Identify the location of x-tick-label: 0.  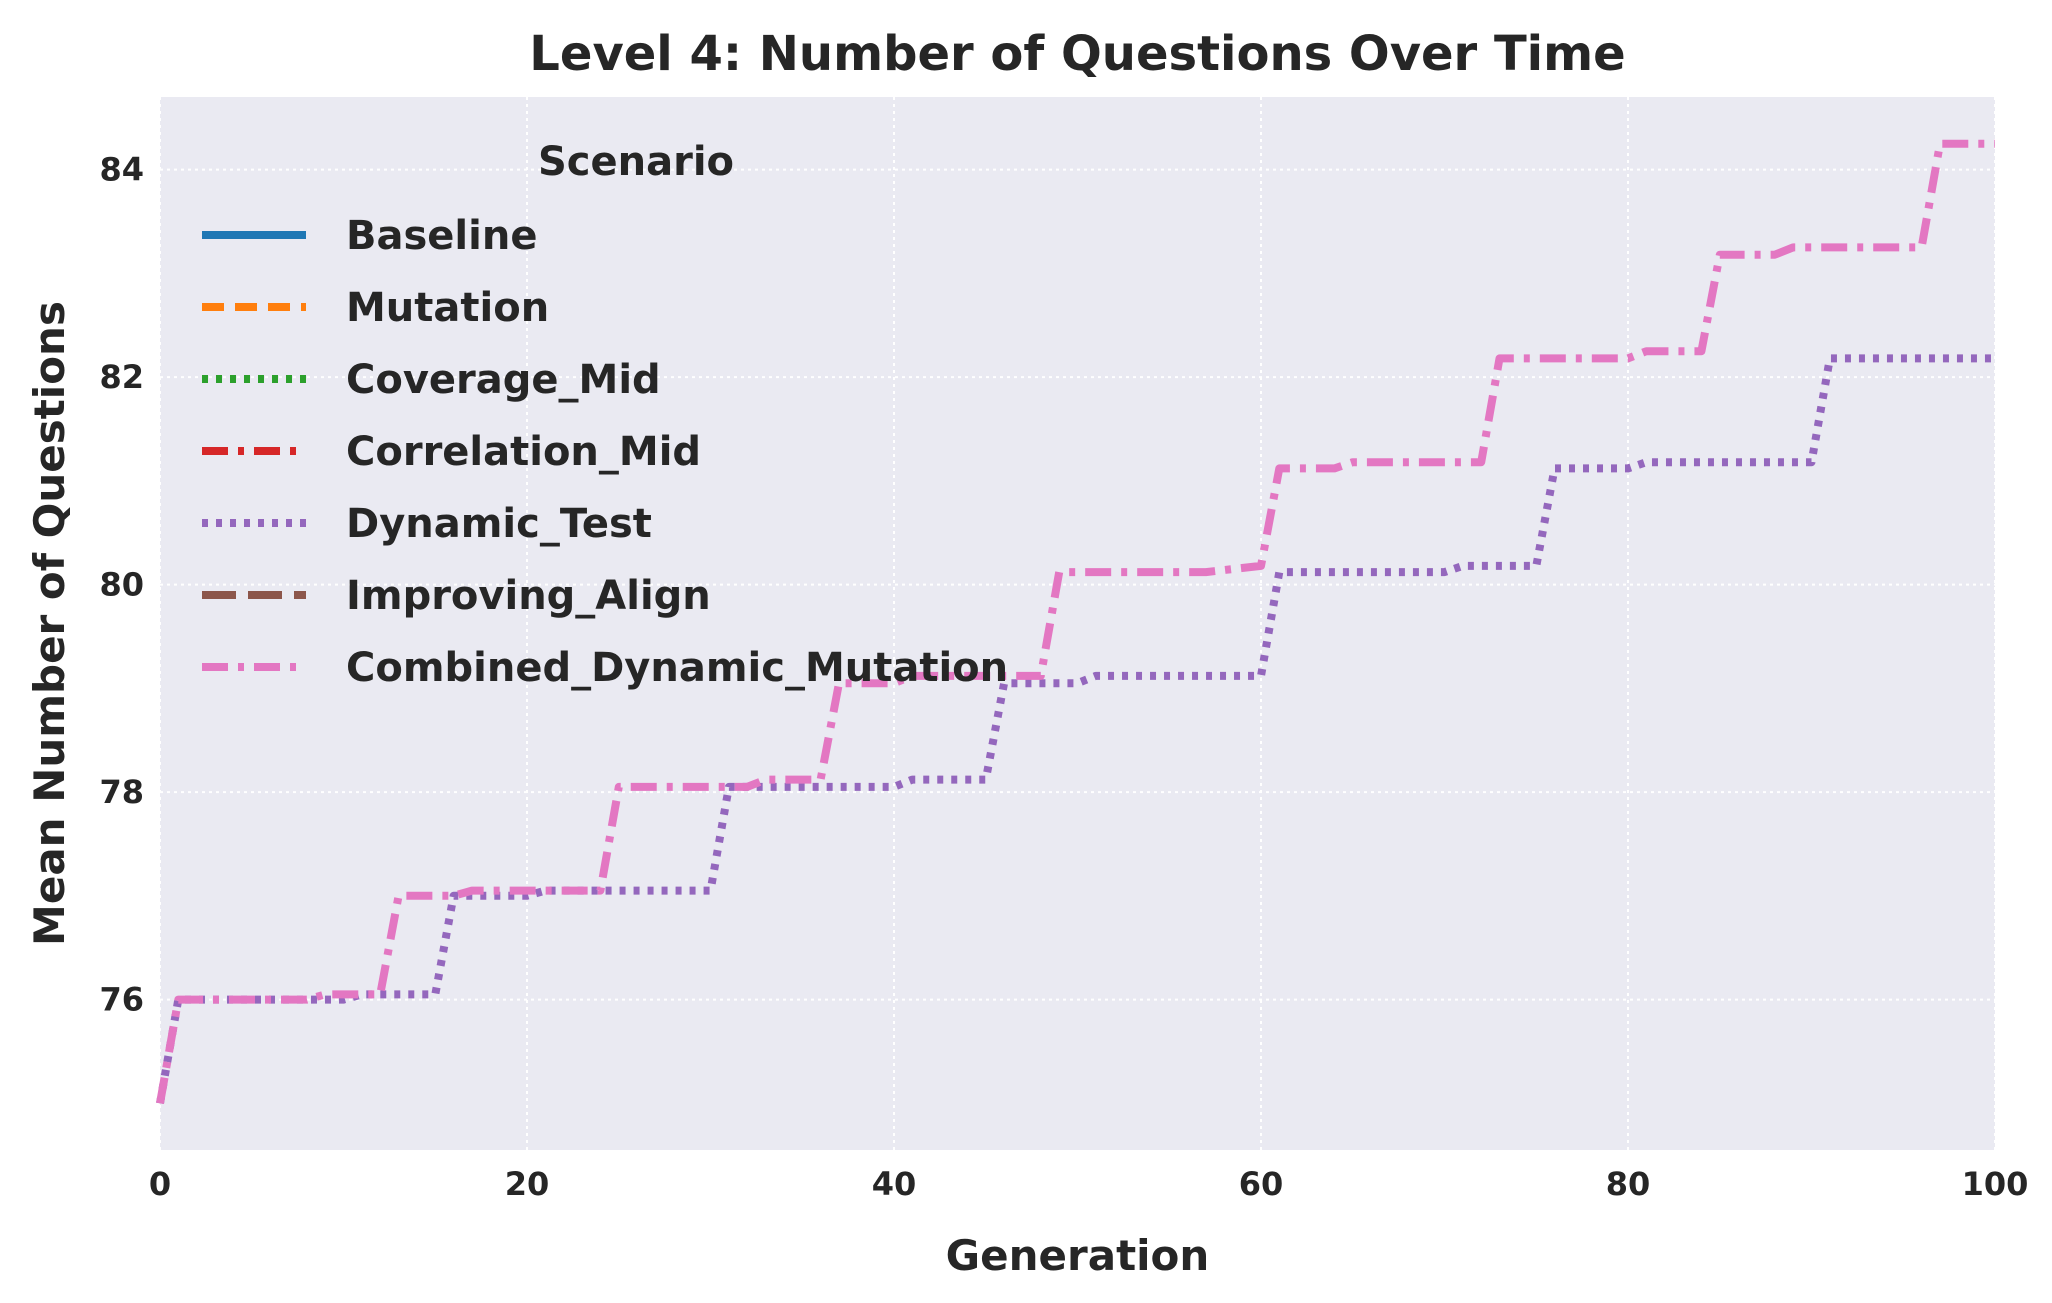
(160, 1184).